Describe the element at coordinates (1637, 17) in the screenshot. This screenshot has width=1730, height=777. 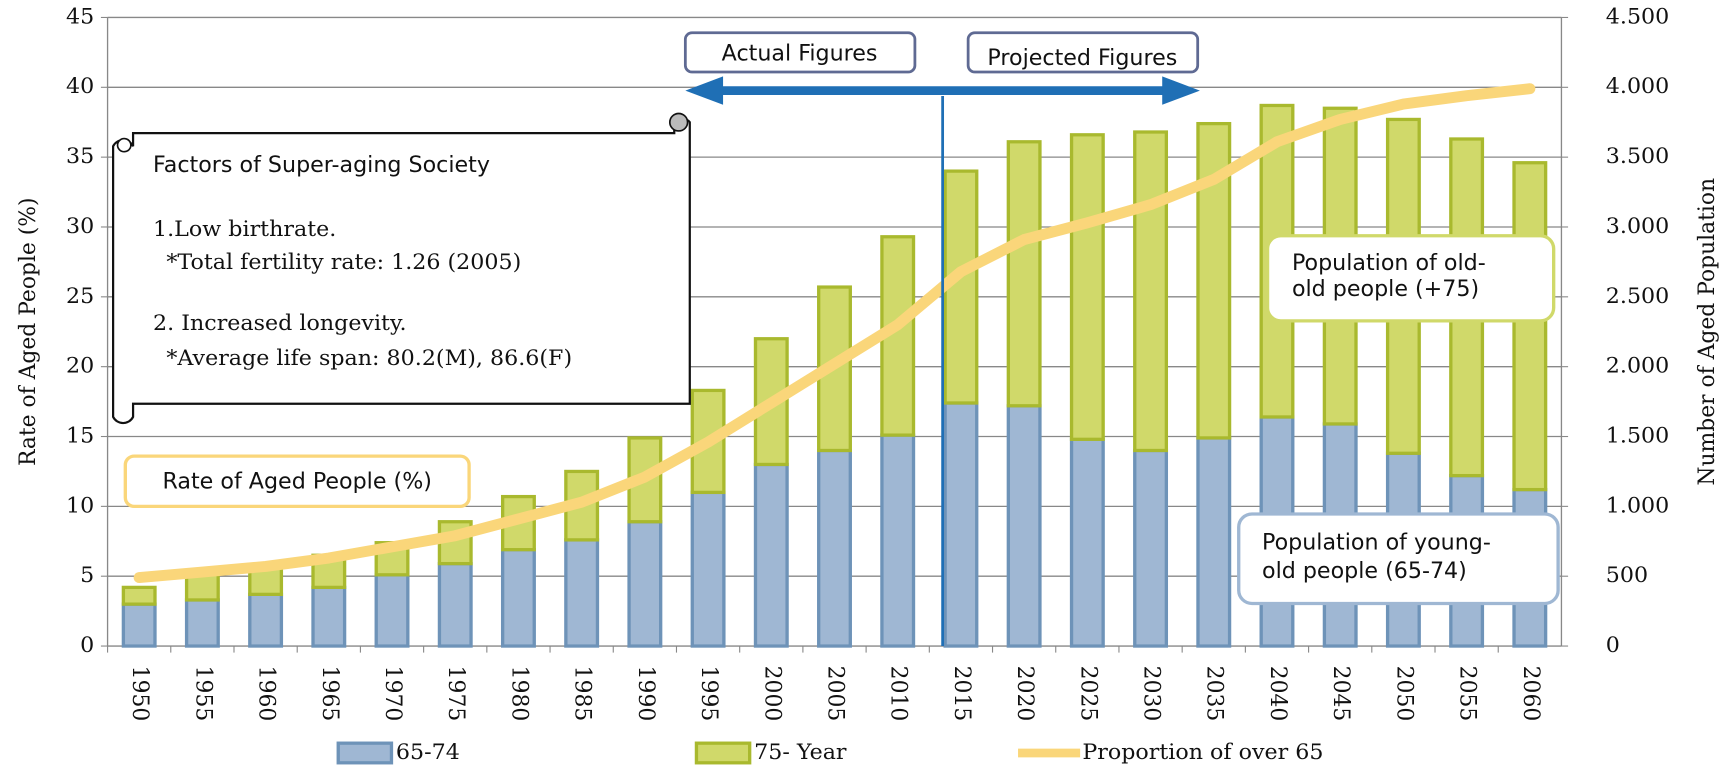
I see `y2-tick-label: 4.500` at that location.